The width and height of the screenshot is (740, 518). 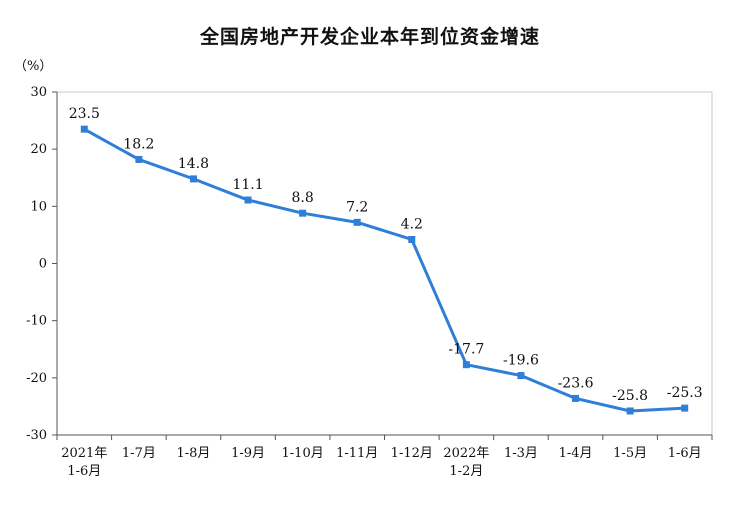 What do you see at coordinates (685, 393) in the screenshot?
I see `data-label: -25.3` at bounding box center [685, 393].